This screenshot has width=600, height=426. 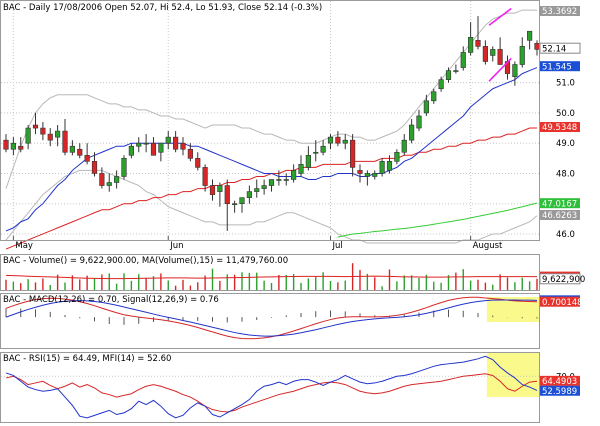 What do you see at coordinates (500, 44) in the screenshot?
I see `trend-markers` at bounding box center [500, 44].